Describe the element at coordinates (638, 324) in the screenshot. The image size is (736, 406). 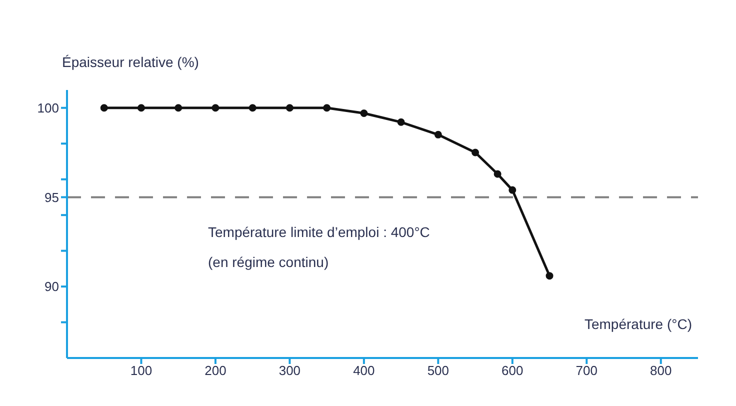
I see `x-axis-title: Température (°C)` at that location.